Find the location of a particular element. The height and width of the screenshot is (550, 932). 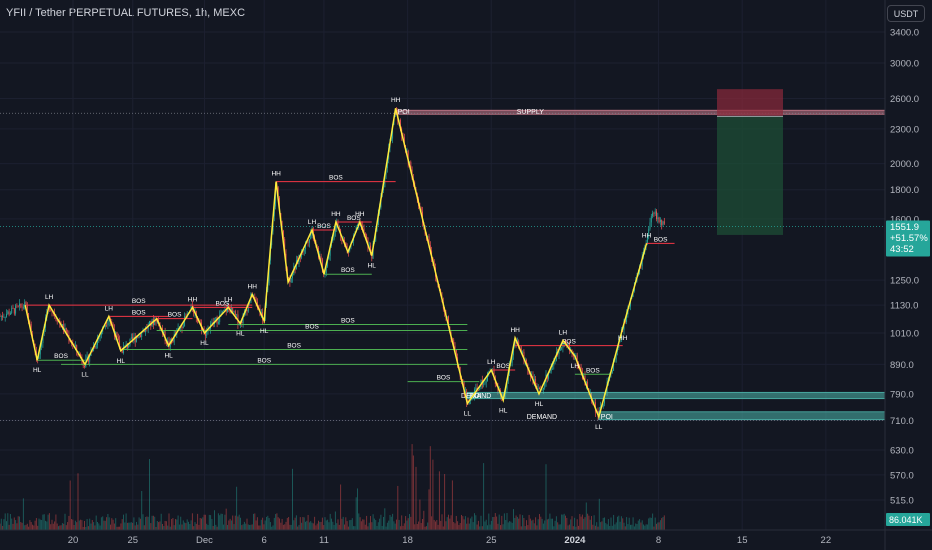

swing-label: HH is located at coordinates (647, 235).